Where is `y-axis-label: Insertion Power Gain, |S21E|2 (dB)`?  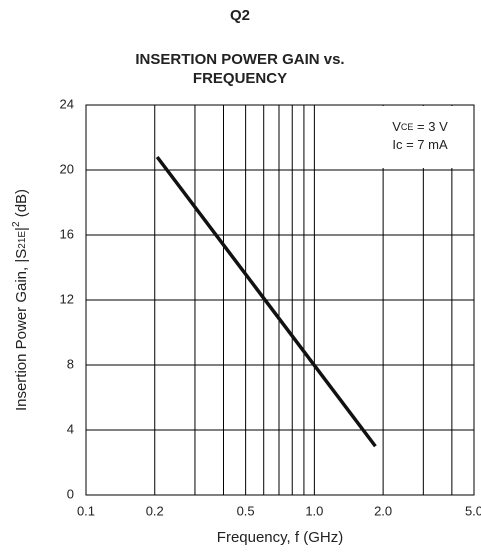 y-axis-label: Insertion Power Gain, |S21E|2 (dB) is located at coordinates (20, 300).